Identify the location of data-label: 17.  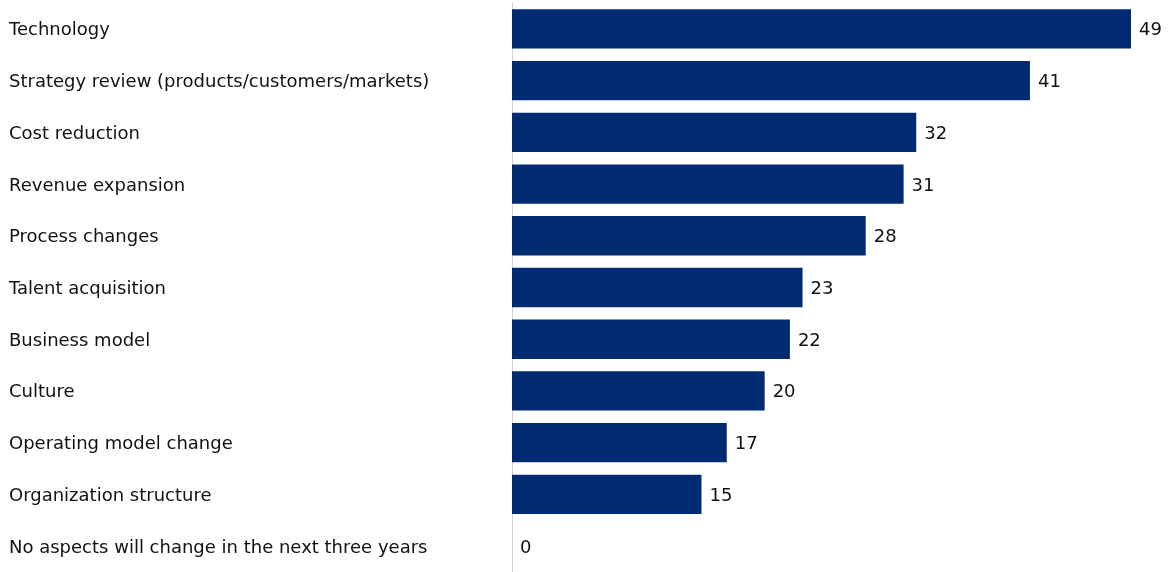
(746, 443).